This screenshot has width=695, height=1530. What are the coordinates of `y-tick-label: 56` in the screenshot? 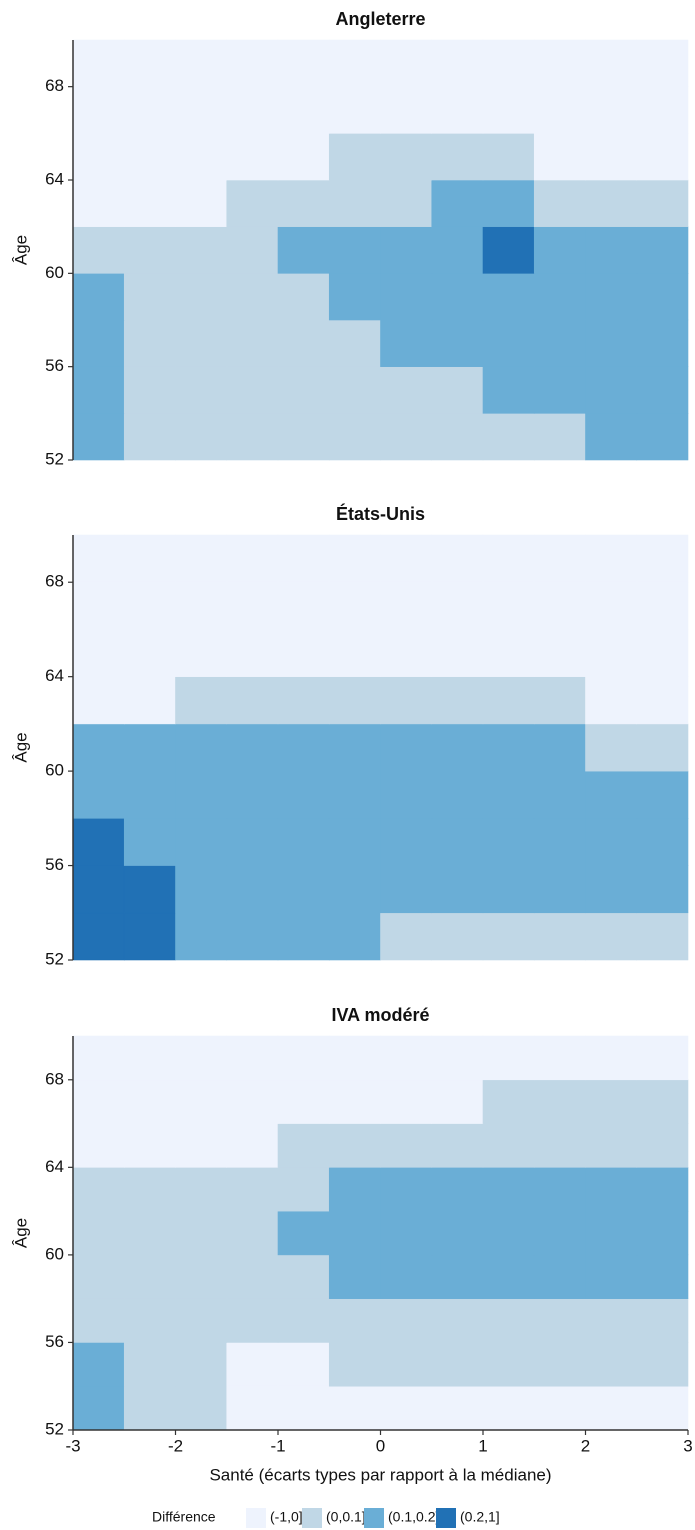 It's located at (54, 1341).